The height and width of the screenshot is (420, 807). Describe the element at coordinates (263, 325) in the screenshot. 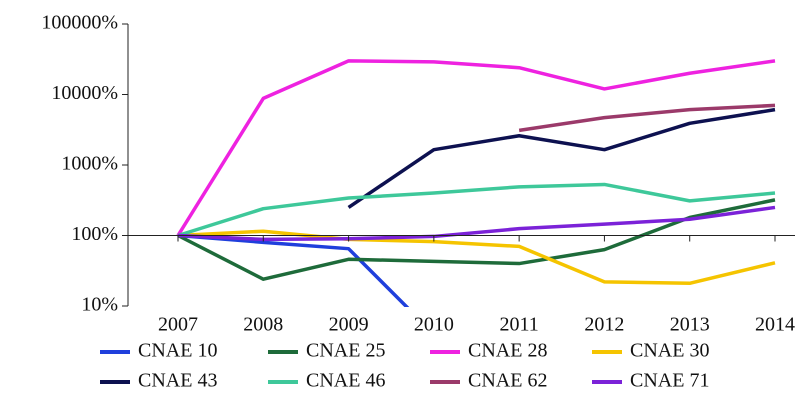

I see `x-tick-label: 2008` at that location.